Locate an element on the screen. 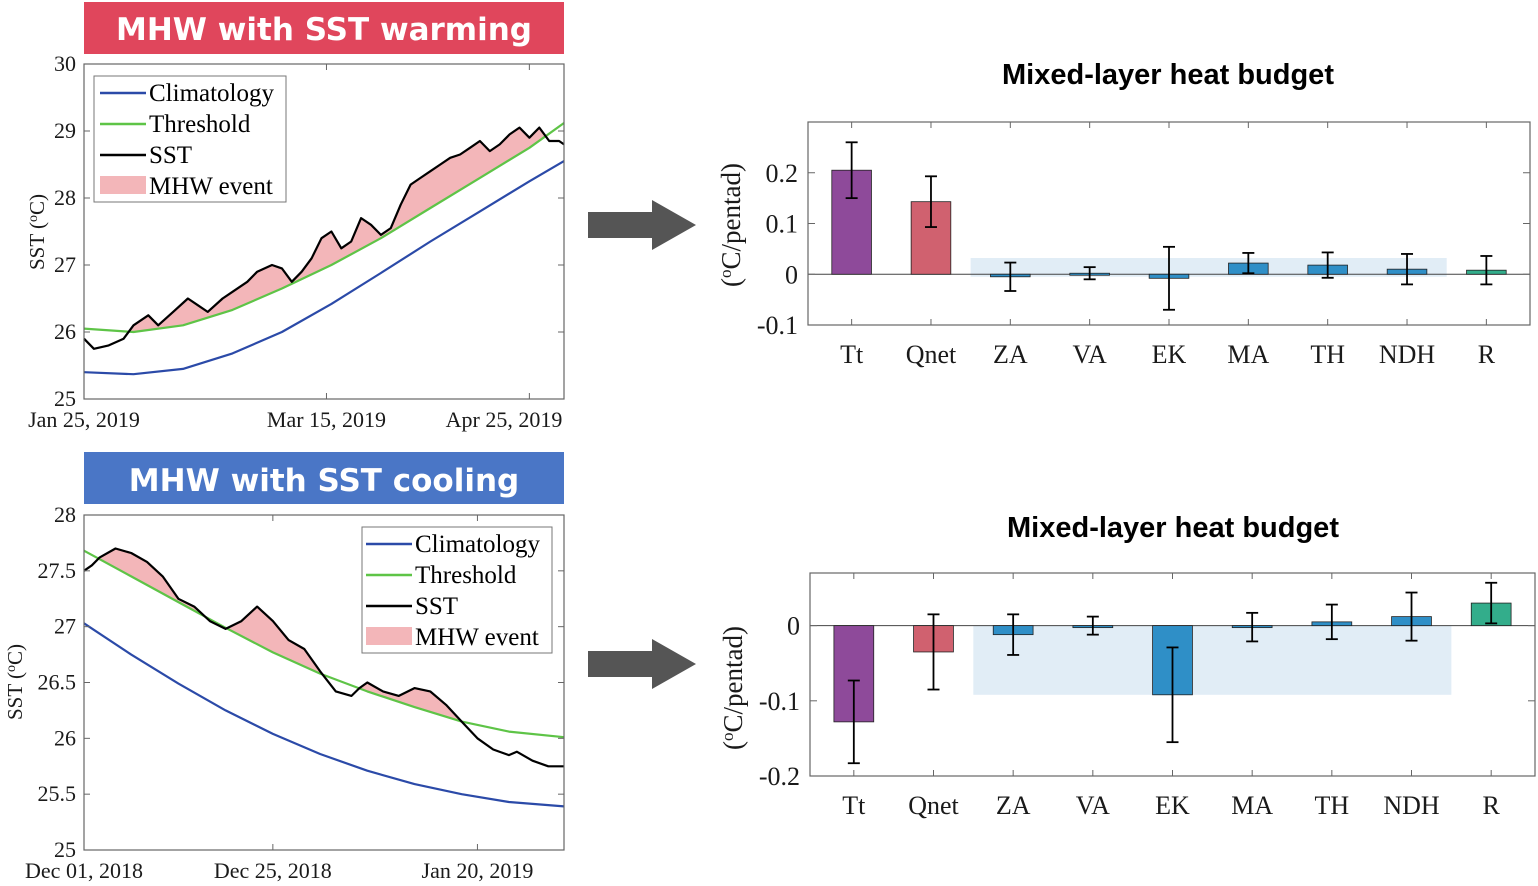 The image size is (1538, 886). warming-y-ticks: 25 26 27 28 29 30 is located at coordinates (309, 231).